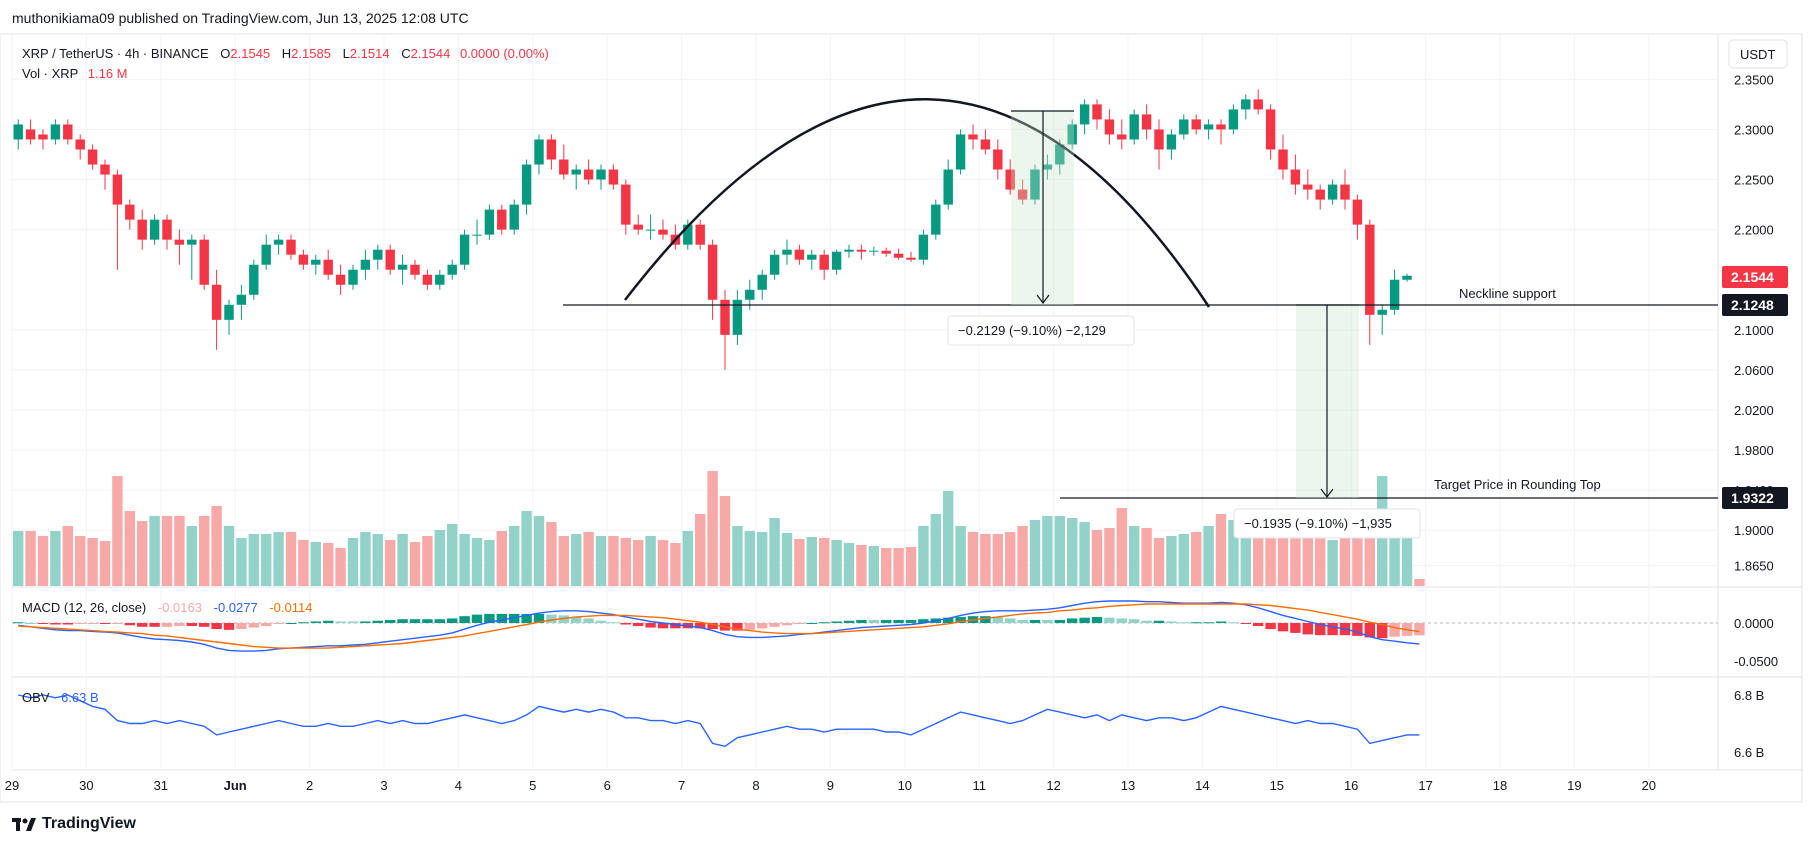 The image size is (1814, 847). Describe the element at coordinates (60, 697) in the screenshot. I see `obv-legend: OBV 6.63 B` at that location.